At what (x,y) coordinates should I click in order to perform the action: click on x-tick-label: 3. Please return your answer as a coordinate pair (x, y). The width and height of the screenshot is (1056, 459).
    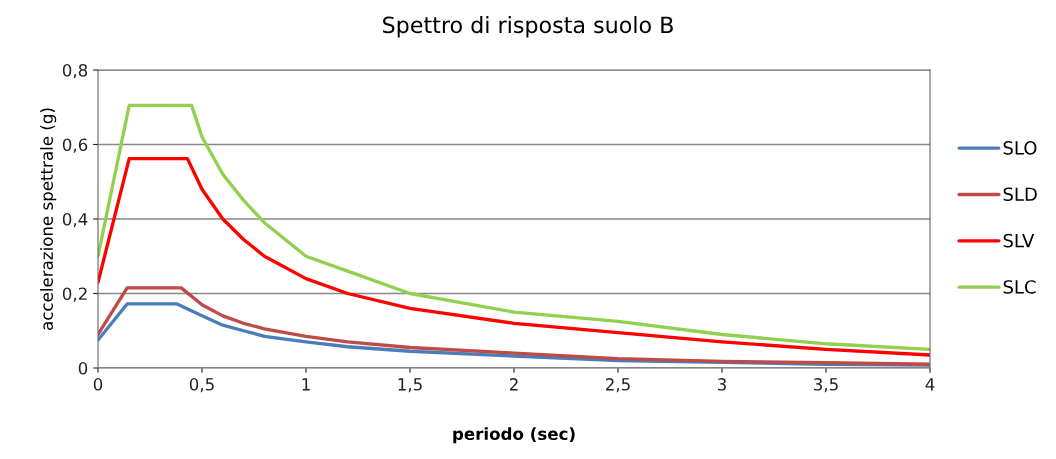
    Looking at the image, I should click on (721, 384).